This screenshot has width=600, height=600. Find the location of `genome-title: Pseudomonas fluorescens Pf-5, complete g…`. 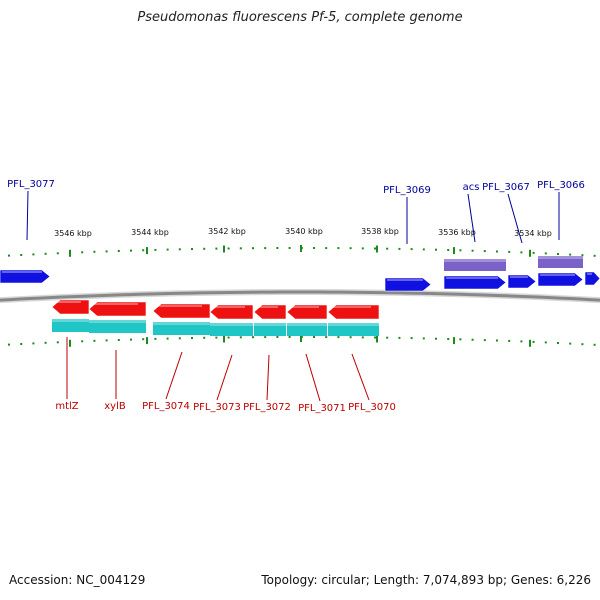

genome-title: Pseudomonas fluorescens Pf-5, complete g… is located at coordinates (300, 17).